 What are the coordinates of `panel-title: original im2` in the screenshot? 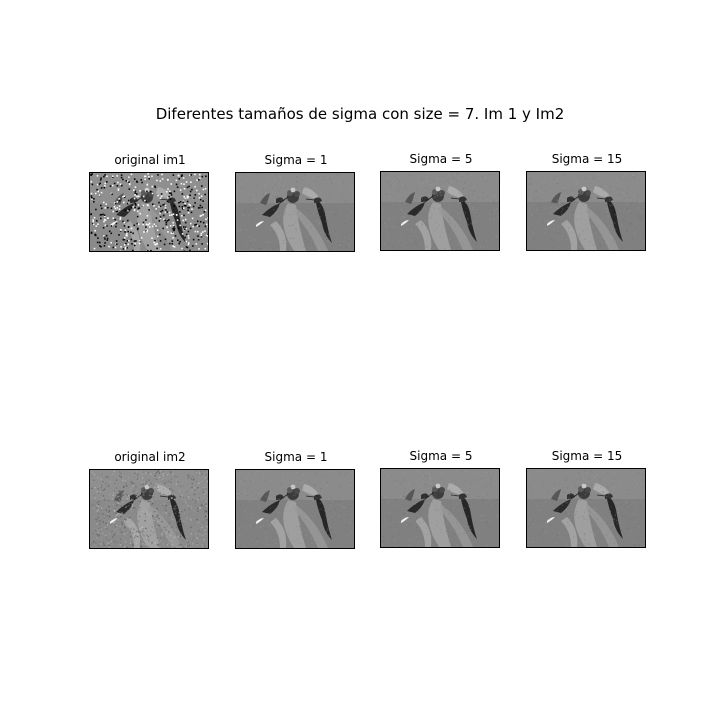 It's located at (150, 457).